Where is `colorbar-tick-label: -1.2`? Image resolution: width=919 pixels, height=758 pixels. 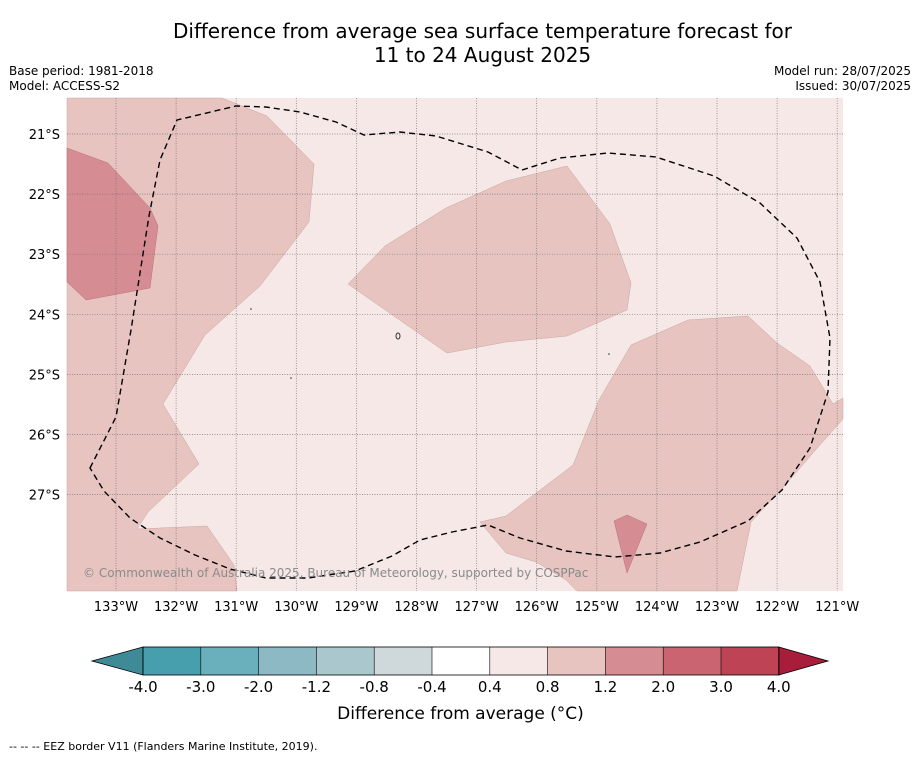 colorbar-tick-label: -1.2 is located at coordinates (316, 687).